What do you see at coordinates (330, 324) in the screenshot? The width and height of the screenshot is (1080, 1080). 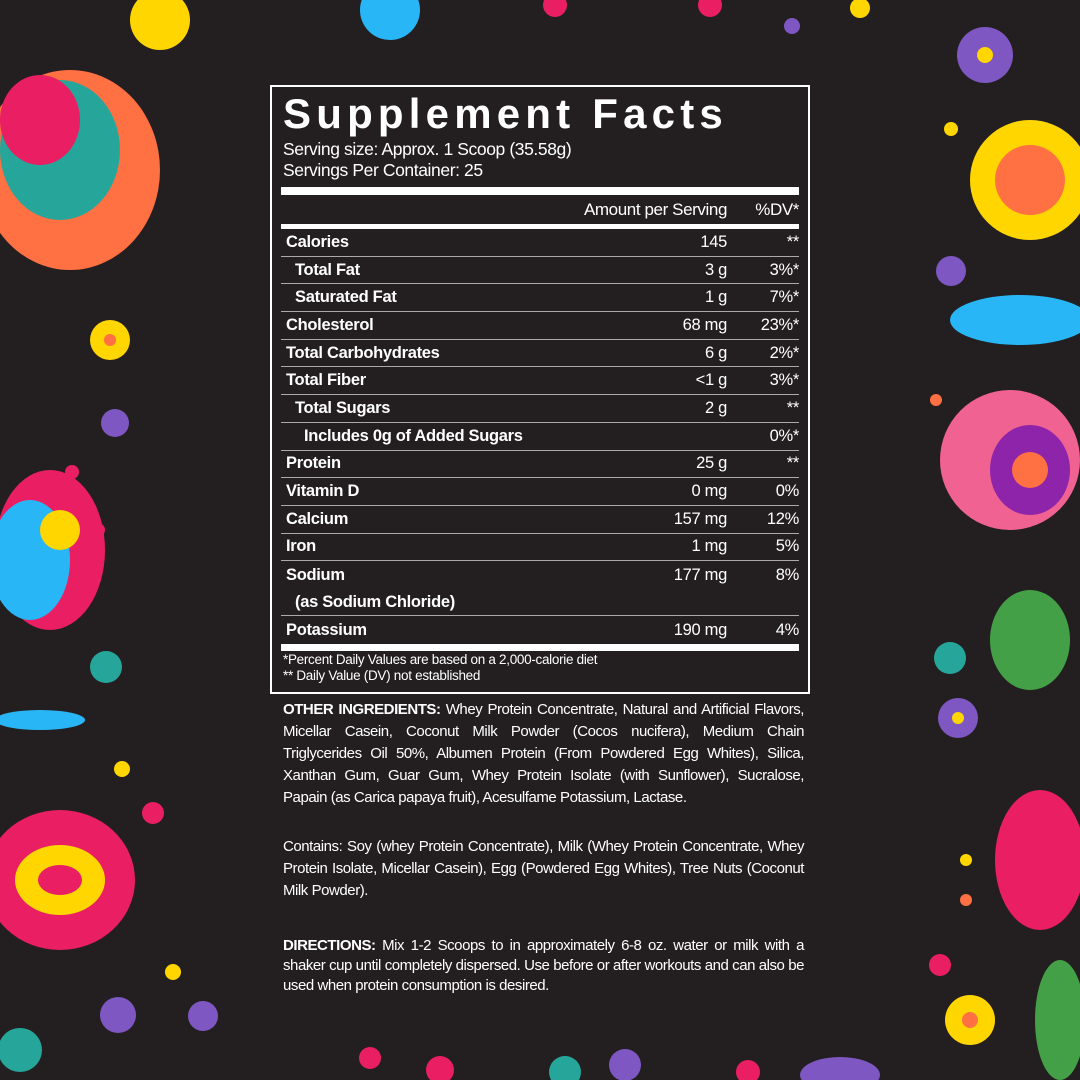 I see `nutrient-name: Cholesterol` at bounding box center [330, 324].